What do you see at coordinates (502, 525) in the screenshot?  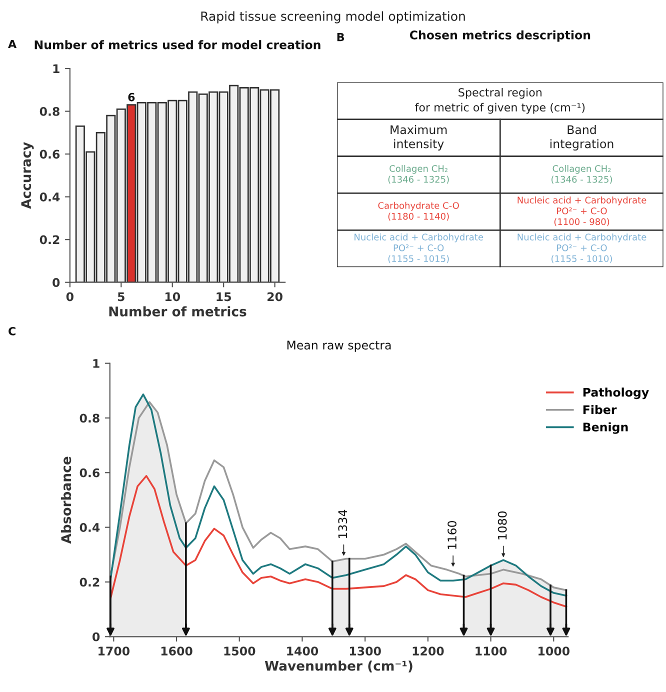 I see `annotation: 1080` at bounding box center [502, 525].